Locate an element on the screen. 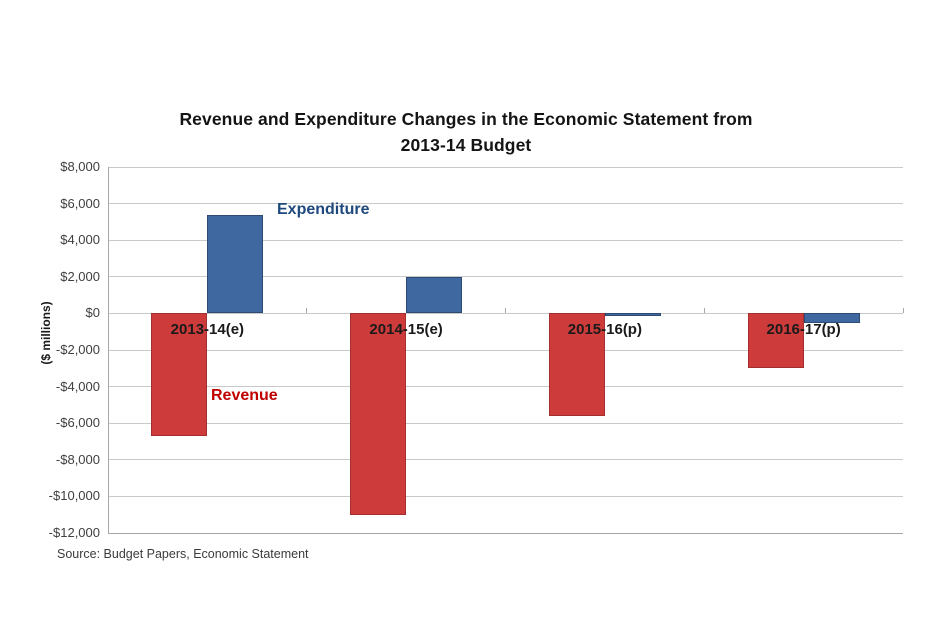 The height and width of the screenshot is (627, 940). y-tick-label: -$10,000 is located at coordinates (74, 496).